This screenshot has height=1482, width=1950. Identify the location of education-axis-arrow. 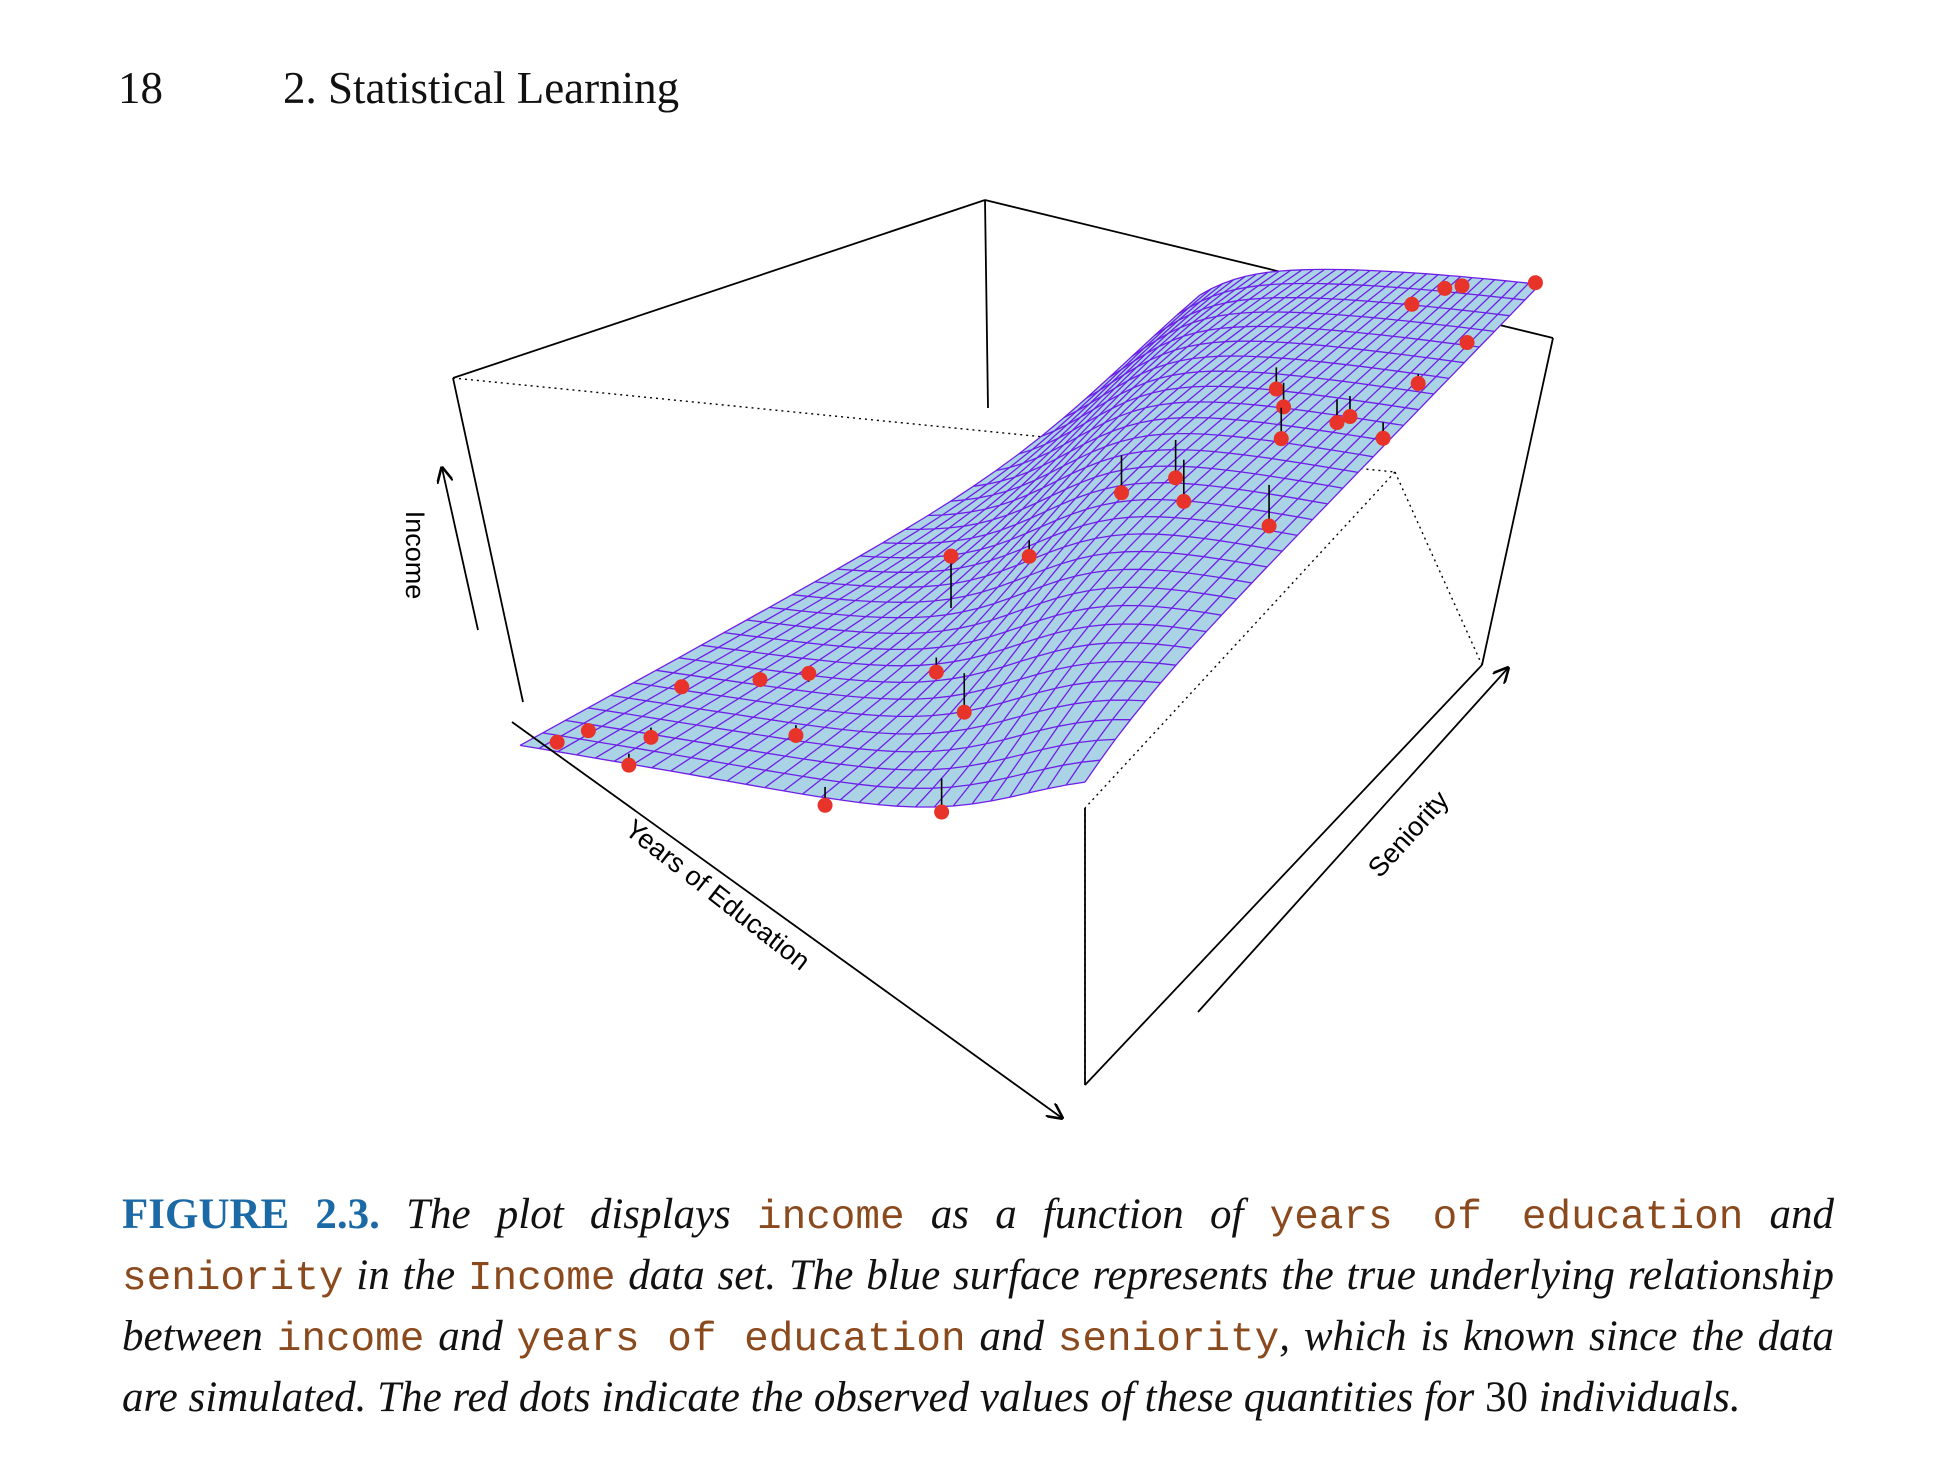
(786, 919).